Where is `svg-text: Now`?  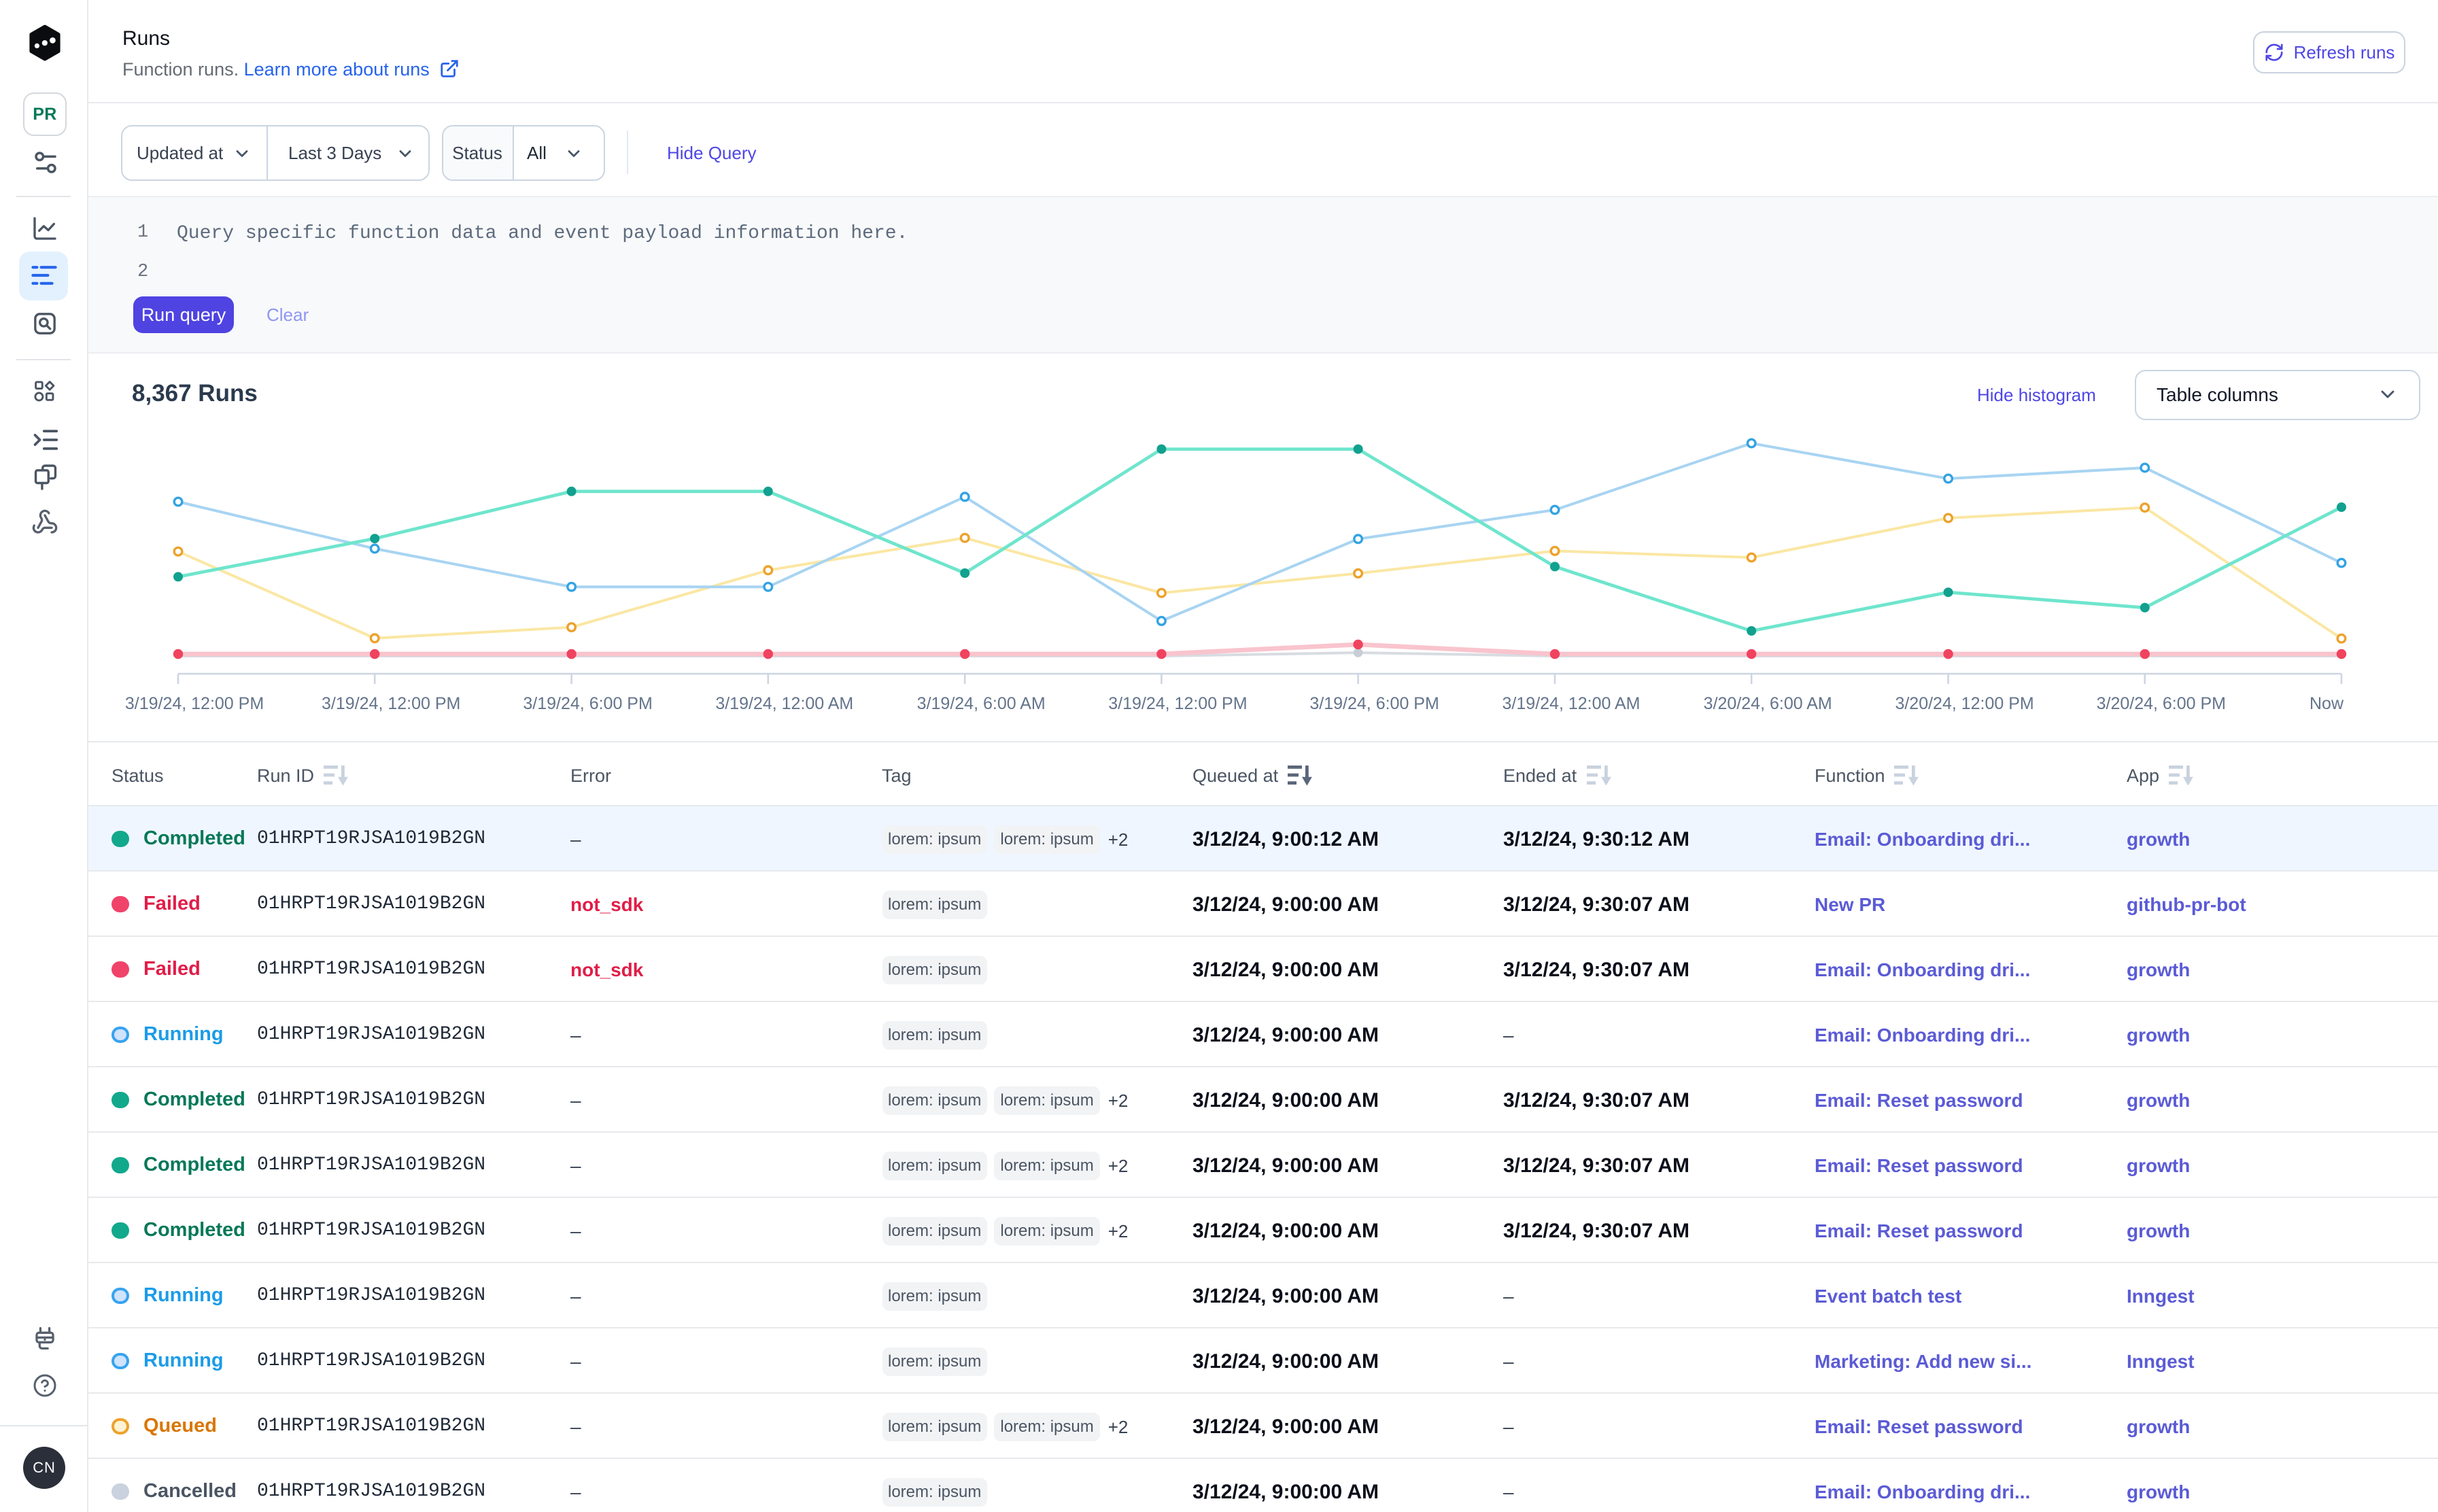
svg-text: Now is located at coordinates (2327, 703).